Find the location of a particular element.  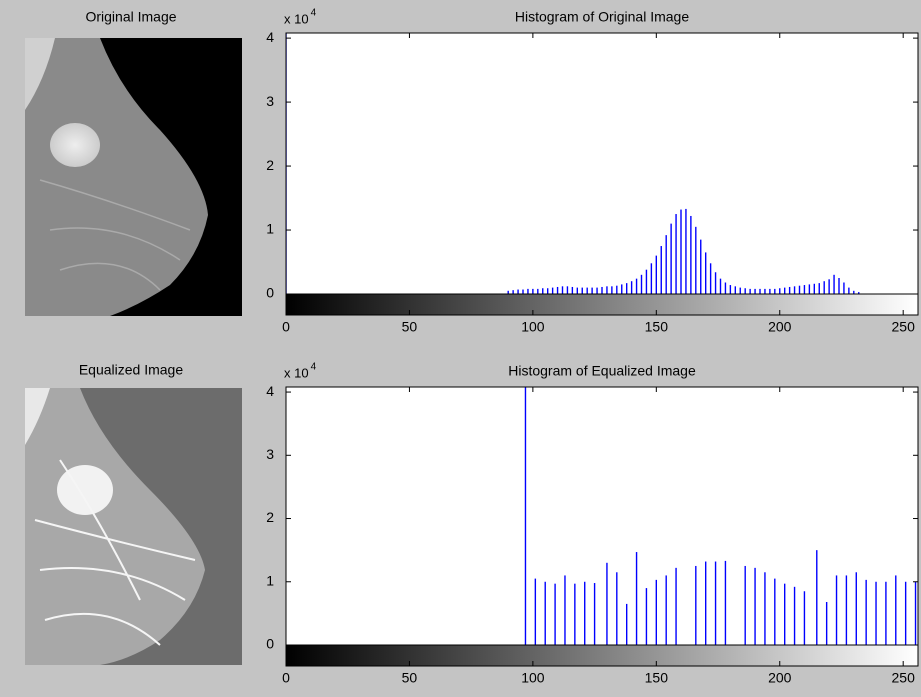

original-image is located at coordinates (133, 177).